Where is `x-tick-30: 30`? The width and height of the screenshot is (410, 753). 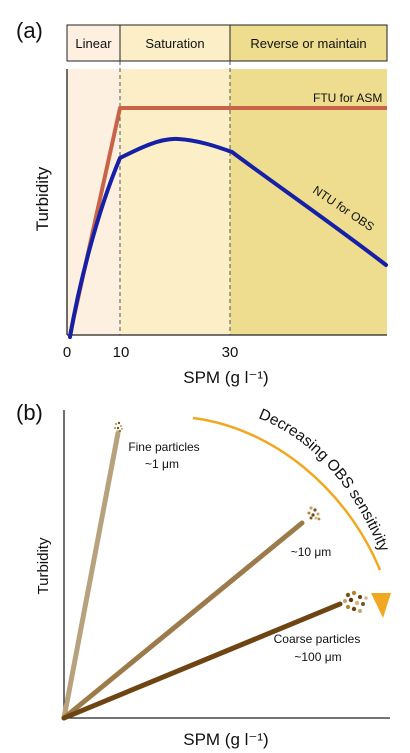
x-tick-30: 30 is located at coordinates (230, 352).